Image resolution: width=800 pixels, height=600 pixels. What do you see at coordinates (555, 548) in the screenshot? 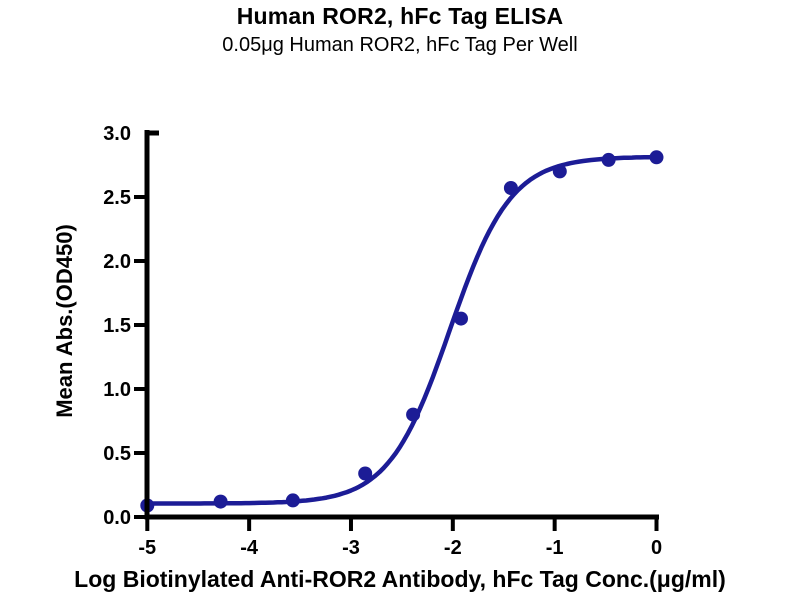
I see `x-tick-label: -1` at bounding box center [555, 548].